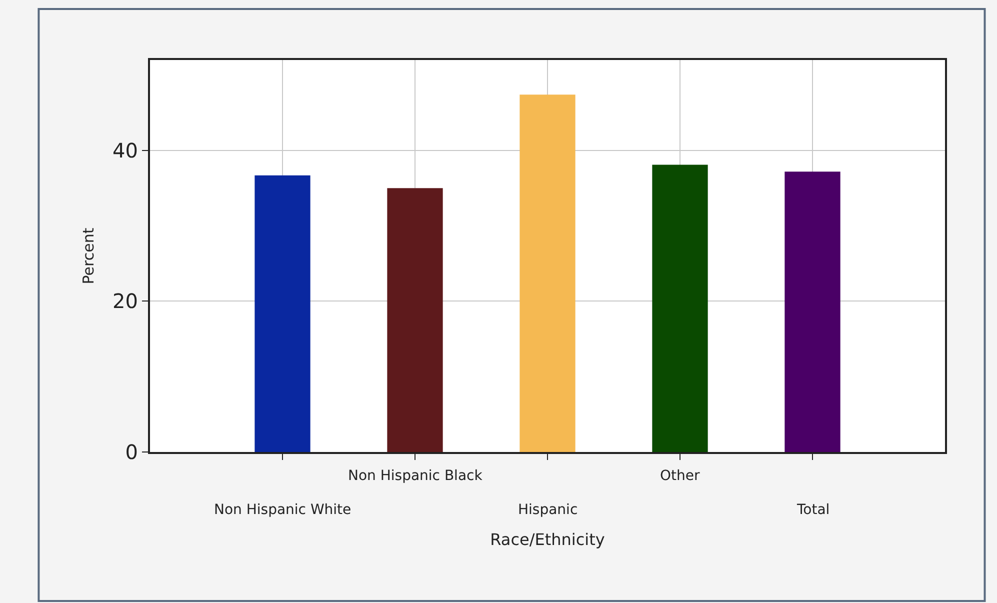 The width and height of the screenshot is (997, 603). I want to click on y-tick-label: 0, so click(131, 452).